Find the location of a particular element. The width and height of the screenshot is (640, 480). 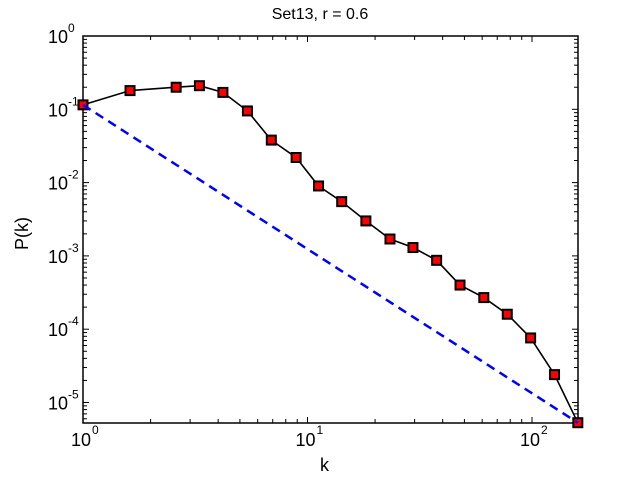

y-tick-exponent: -5 is located at coordinates (73, 395).